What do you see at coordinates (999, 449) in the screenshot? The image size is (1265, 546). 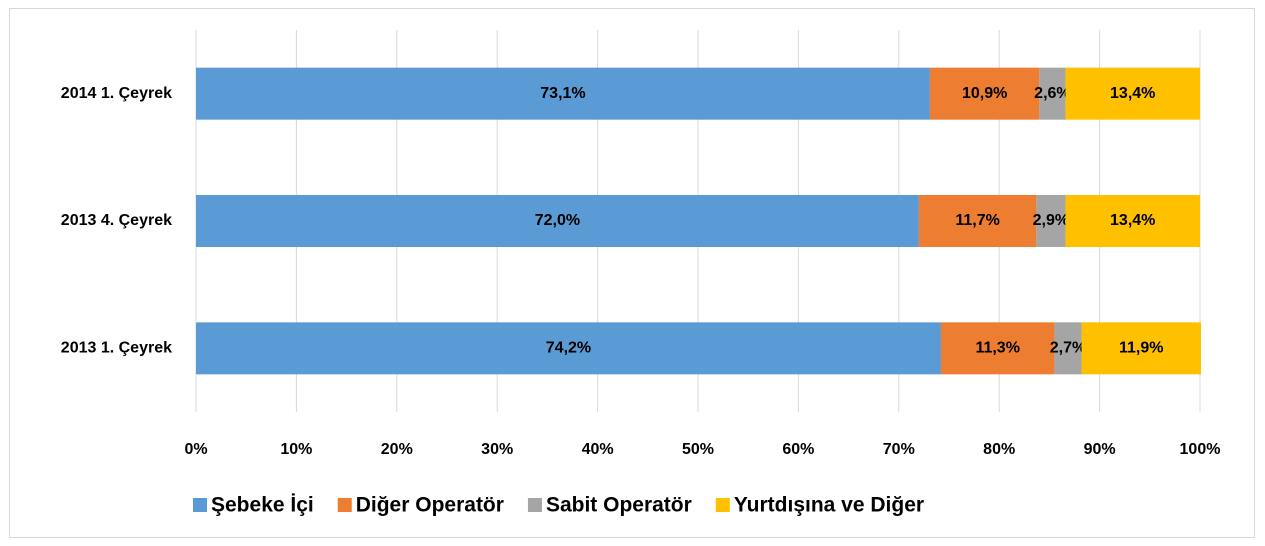 I see `x-tick-label: 80%` at bounding box center [999, 449].